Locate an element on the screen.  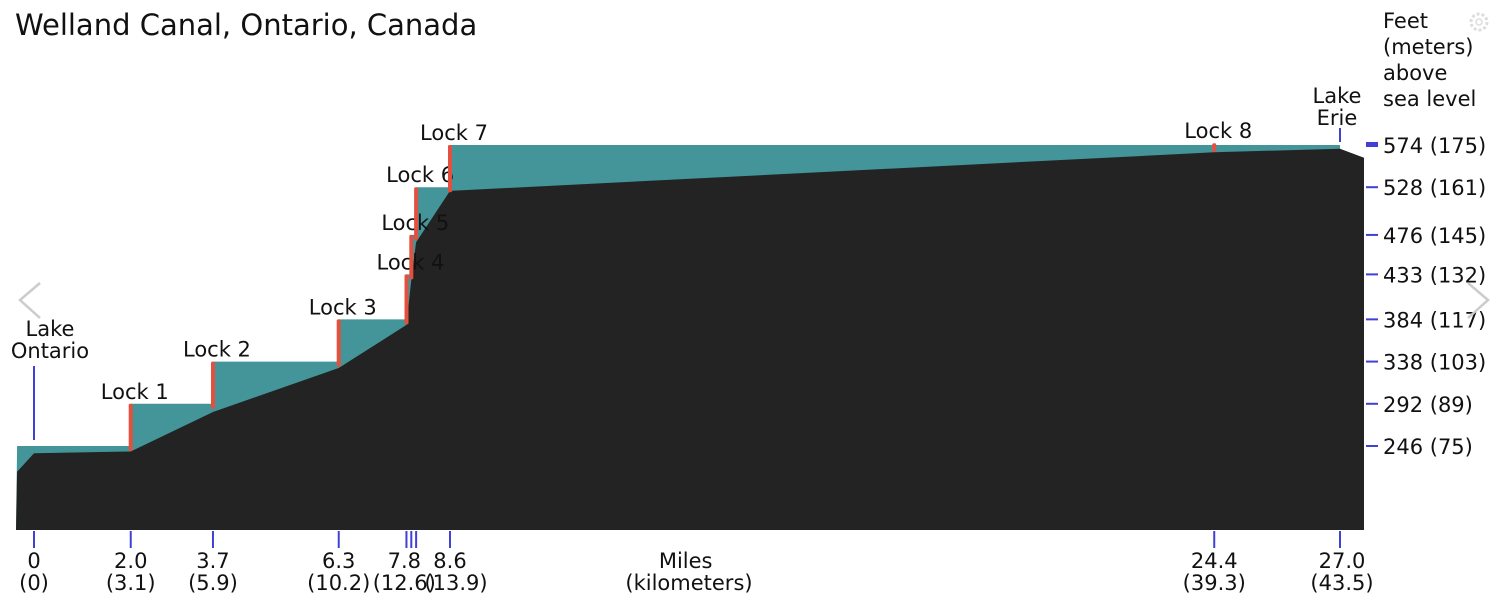
y-unit-line: Feet is located at coordinates (1405, 21).